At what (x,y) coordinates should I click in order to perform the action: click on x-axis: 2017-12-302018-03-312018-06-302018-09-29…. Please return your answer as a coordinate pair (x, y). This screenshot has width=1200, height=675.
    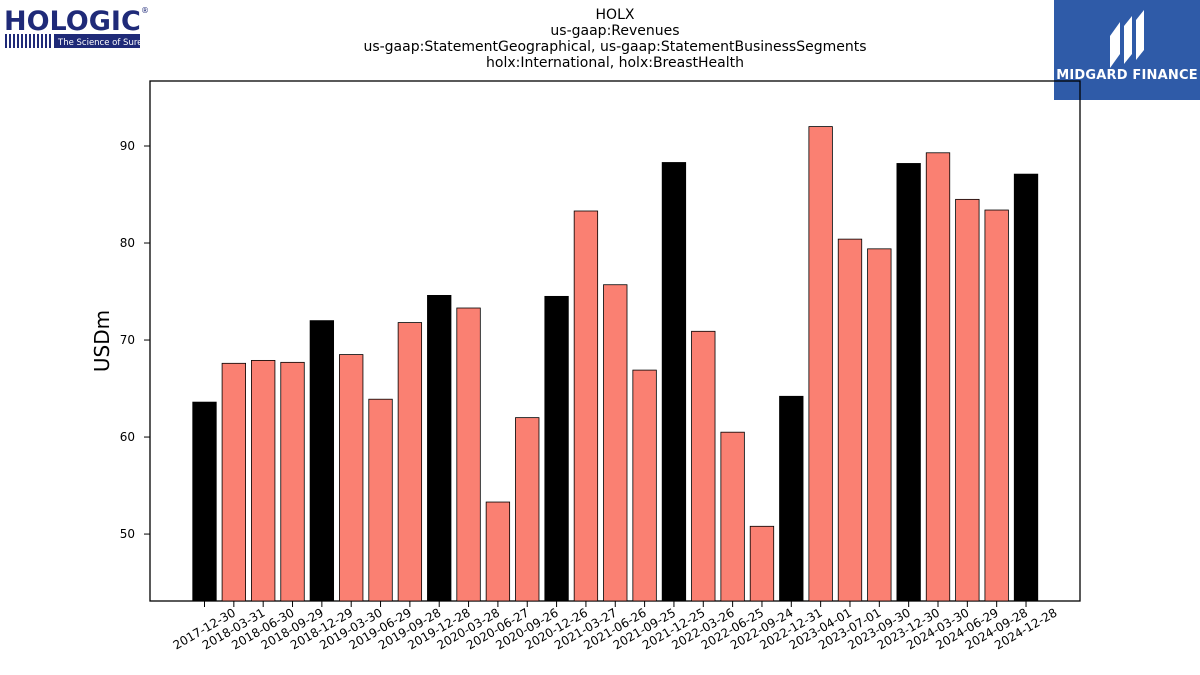
    Looking at the image, I should click on (615, 626).